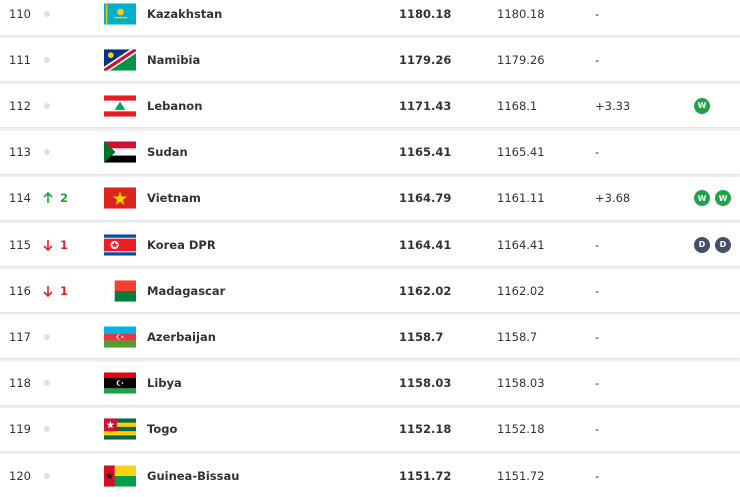 The image size is (740, 497). I want to click on rank: 112, so click(20, 105).